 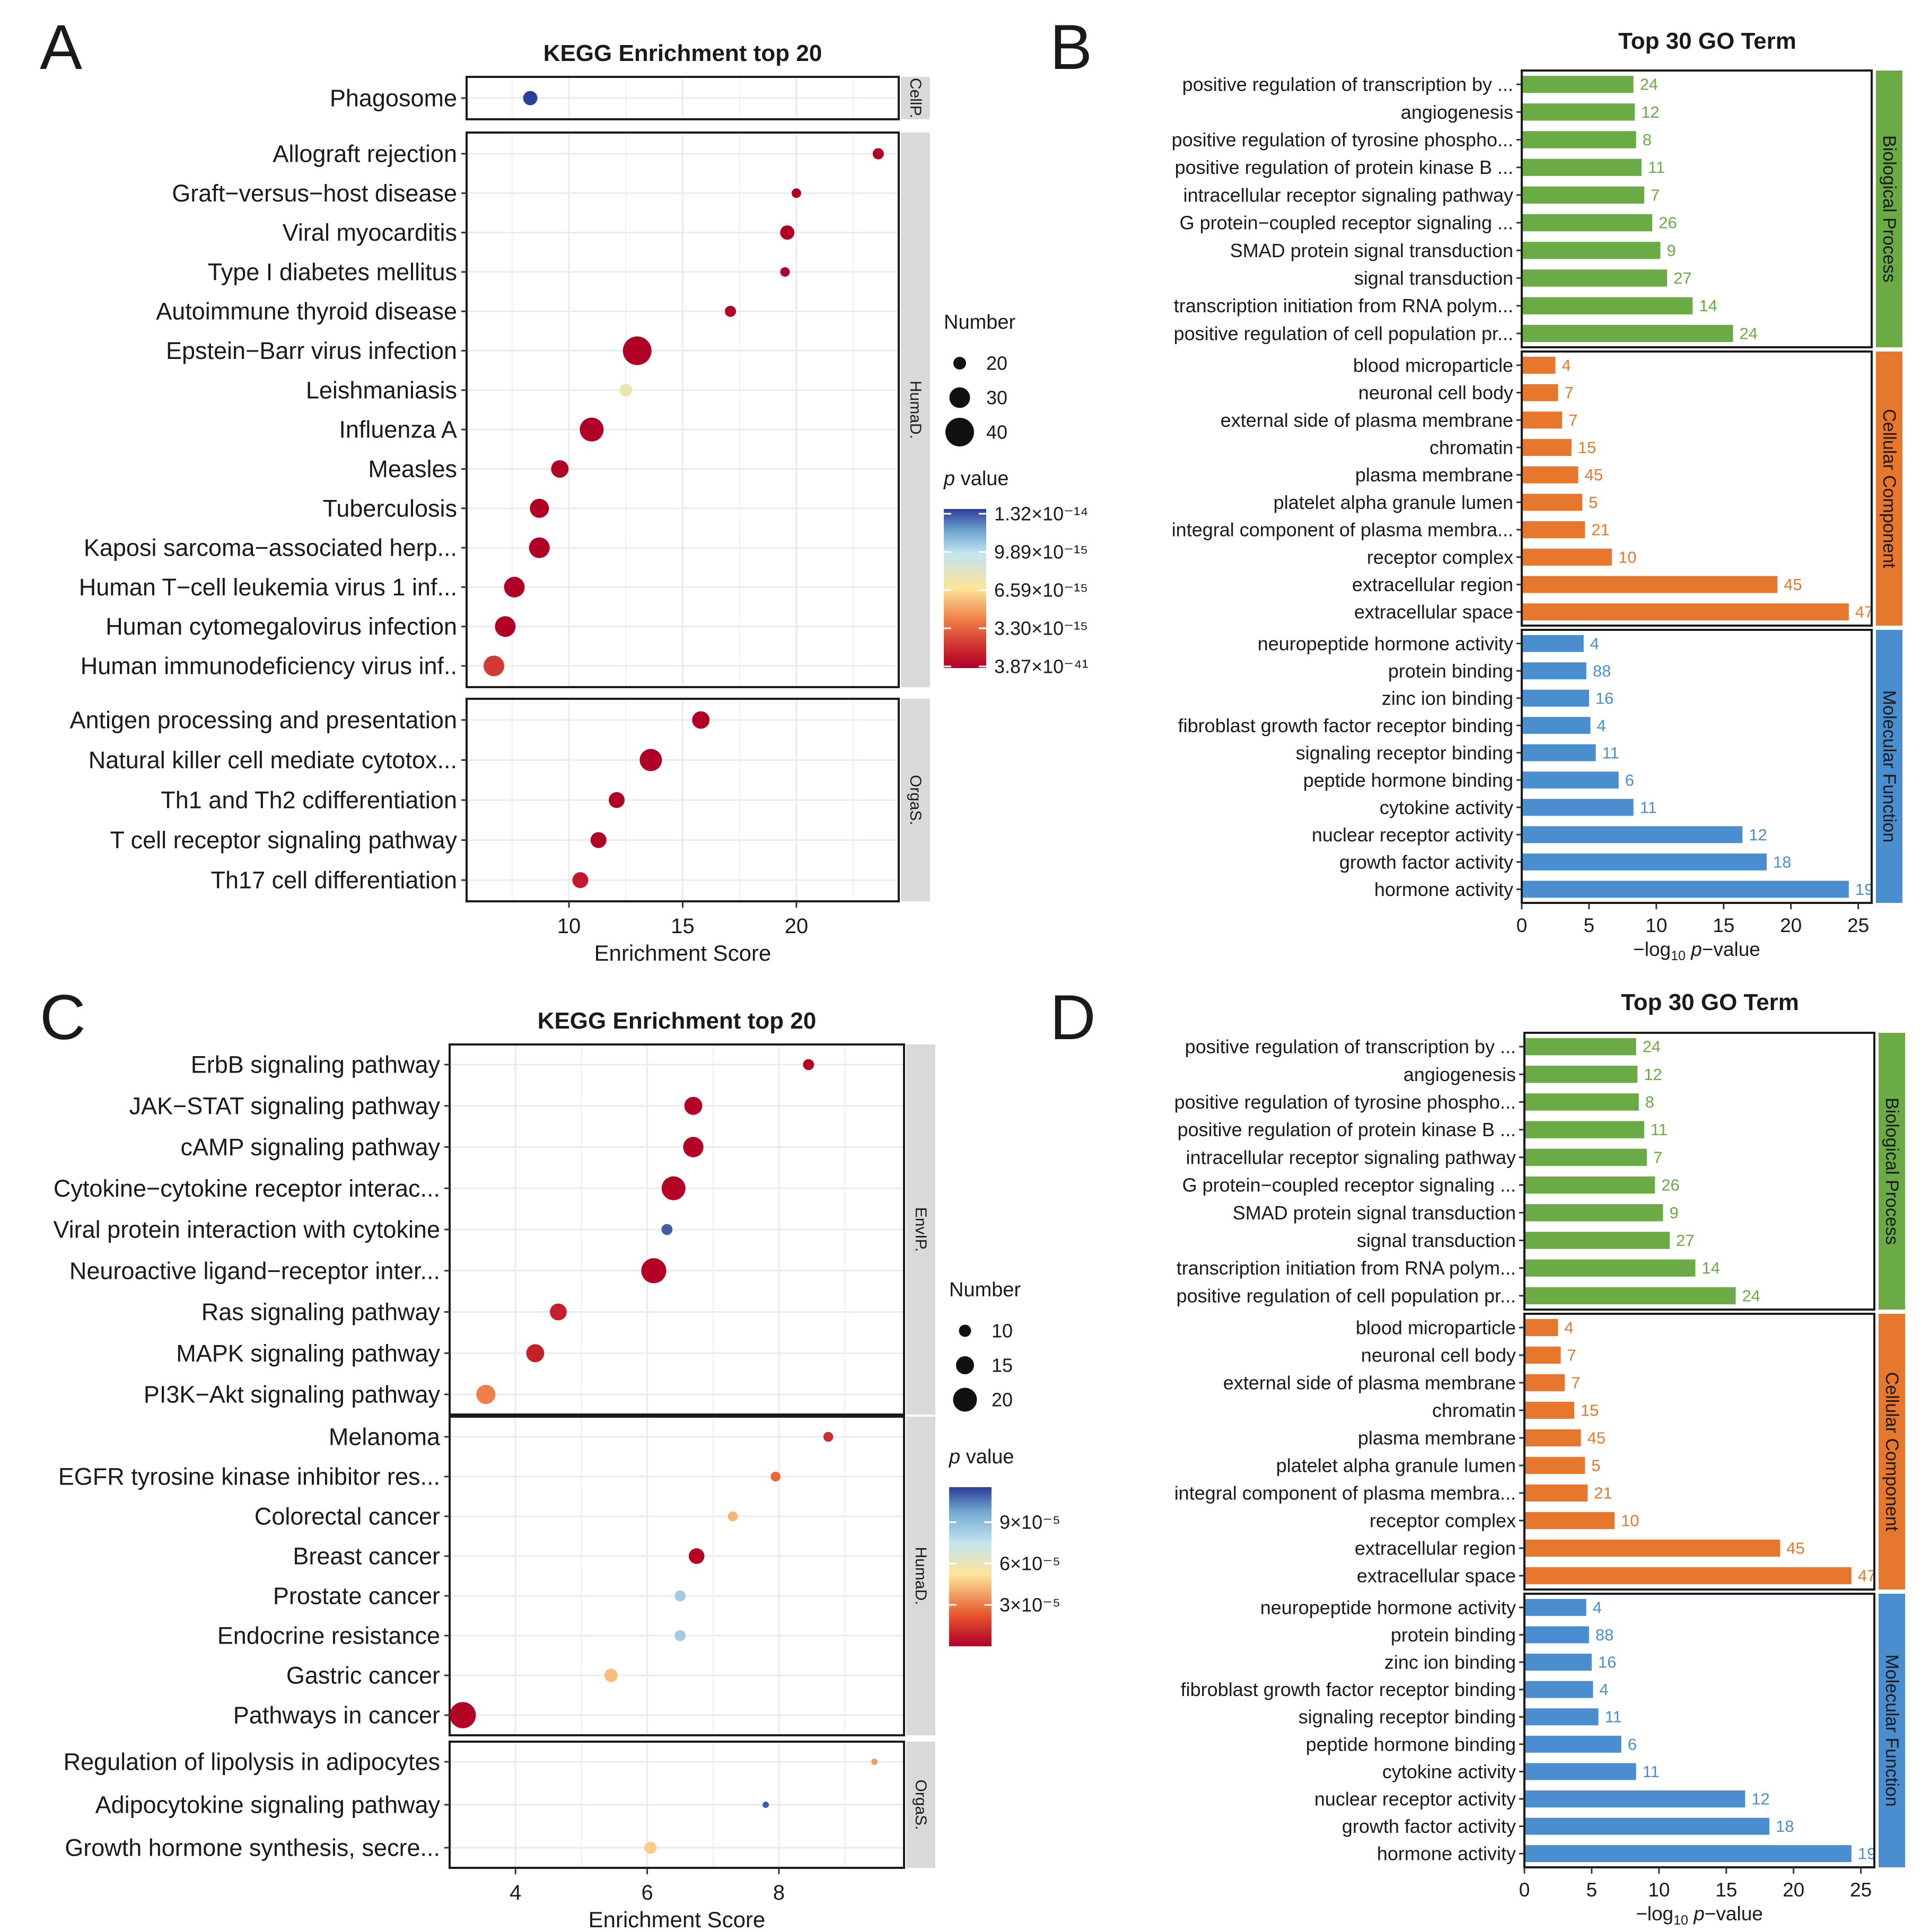 I want to click on facet-strip-label: EnvIP., so click(x=920, y=1229).